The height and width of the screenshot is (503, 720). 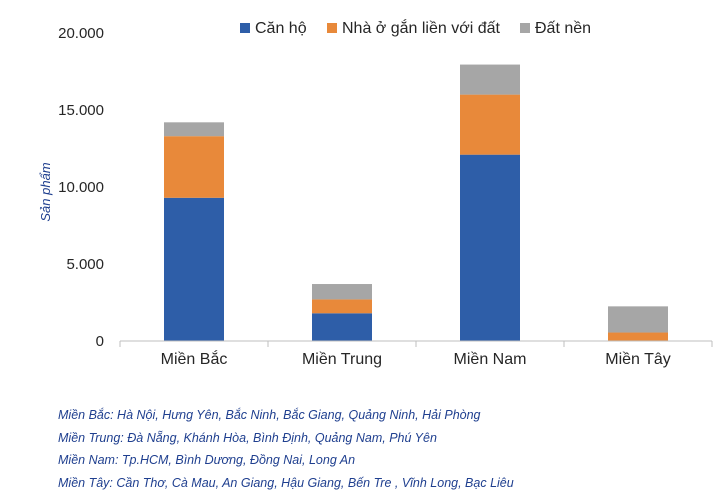 I want to click on y-tick-label: 20.000, so click(x=81, y=33).